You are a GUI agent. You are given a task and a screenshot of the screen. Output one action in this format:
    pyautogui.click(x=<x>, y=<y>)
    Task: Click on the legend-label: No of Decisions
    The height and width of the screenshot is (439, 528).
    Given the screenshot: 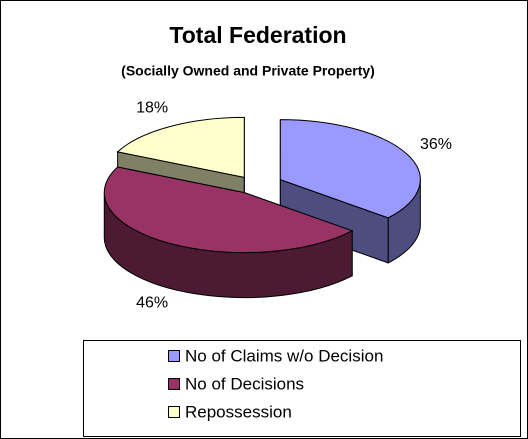 What is the action you would take?
    pyautogui.click(x=244, y=383)
    